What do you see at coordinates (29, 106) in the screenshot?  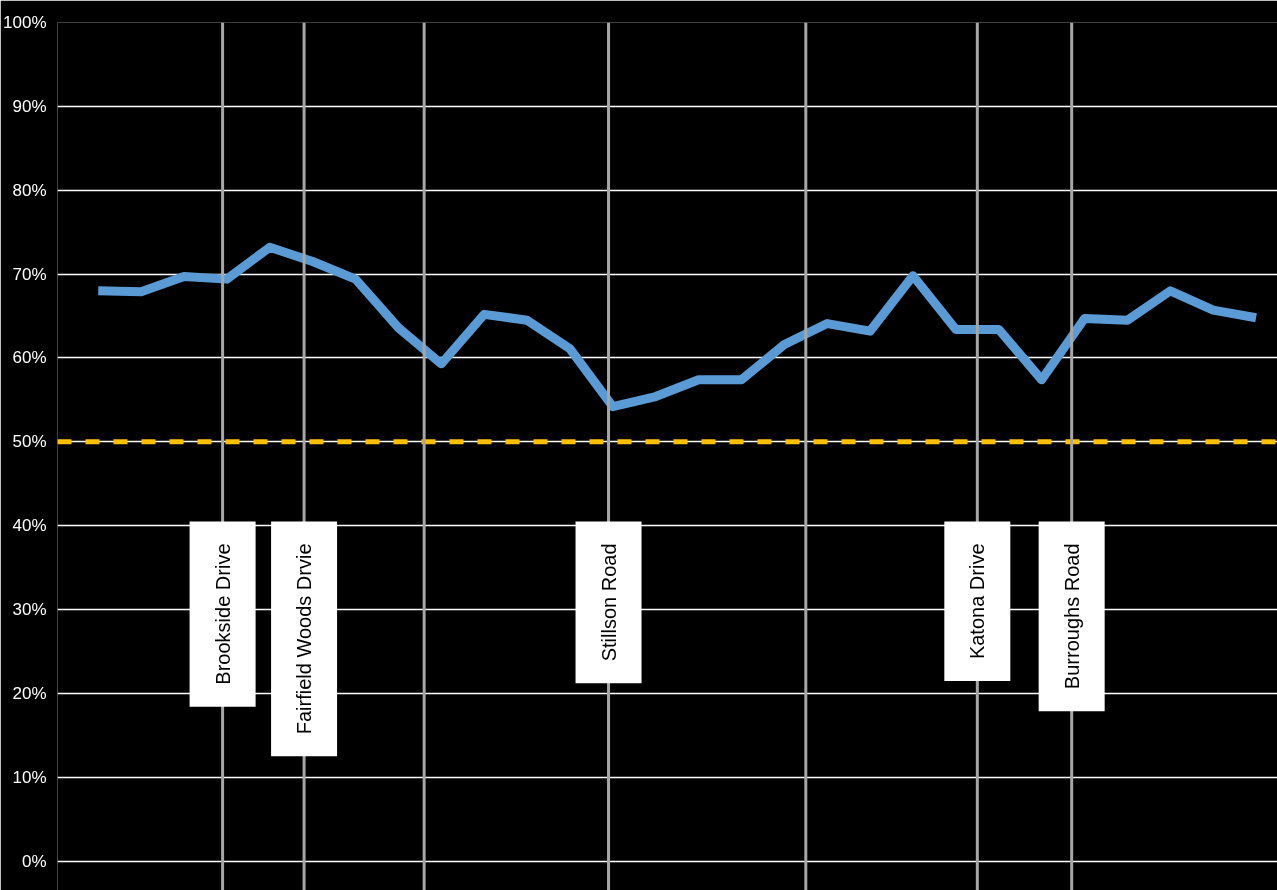 I see `y-tick-label: 90%` at bounding box center [29, 106].